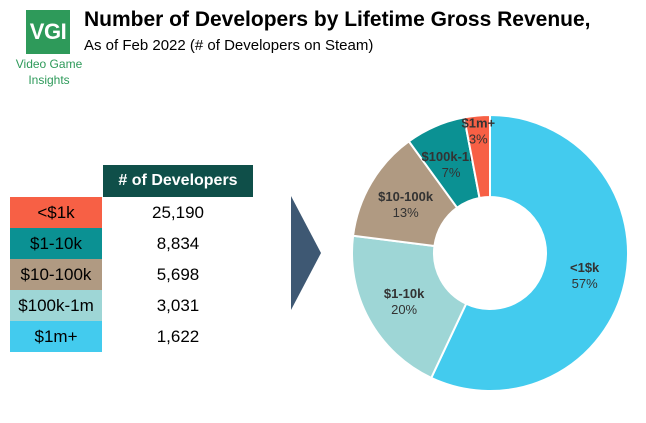 The width and height of the screenshot is (646, 423). Describe the element at coordinates (56, 212) in the screenshot. I see `table-category-cell: <$1k` at that location.